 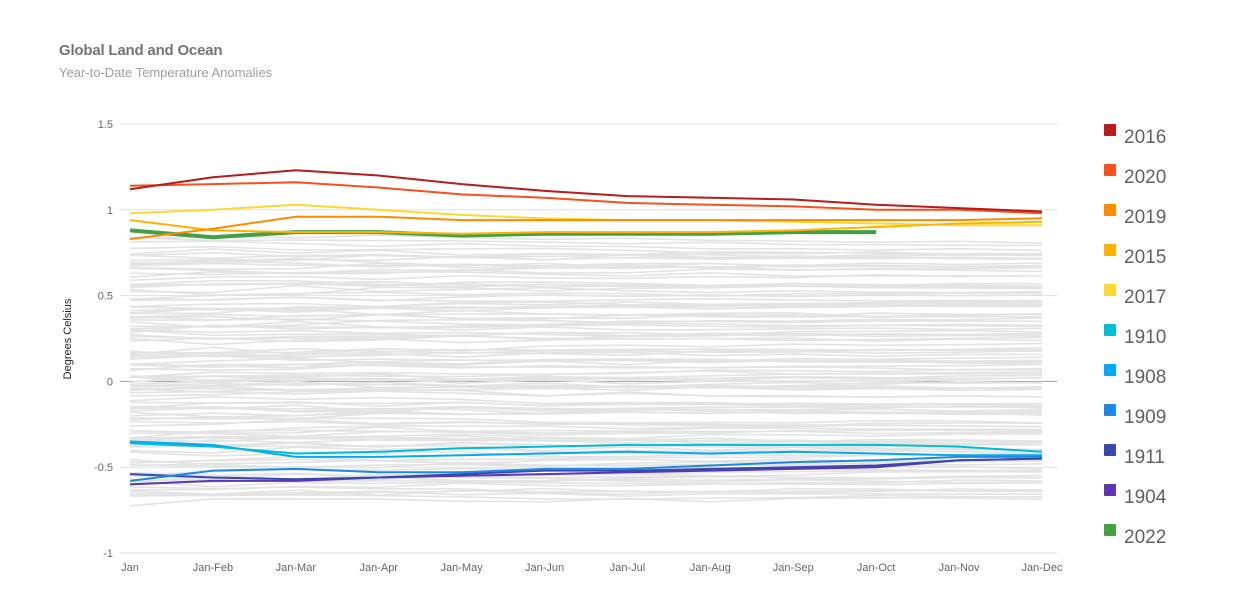 What do you see at coordinates (1110, 450) in the screenshot?
I see `legend-swatch-1911` at bounding box center [1110, 450].